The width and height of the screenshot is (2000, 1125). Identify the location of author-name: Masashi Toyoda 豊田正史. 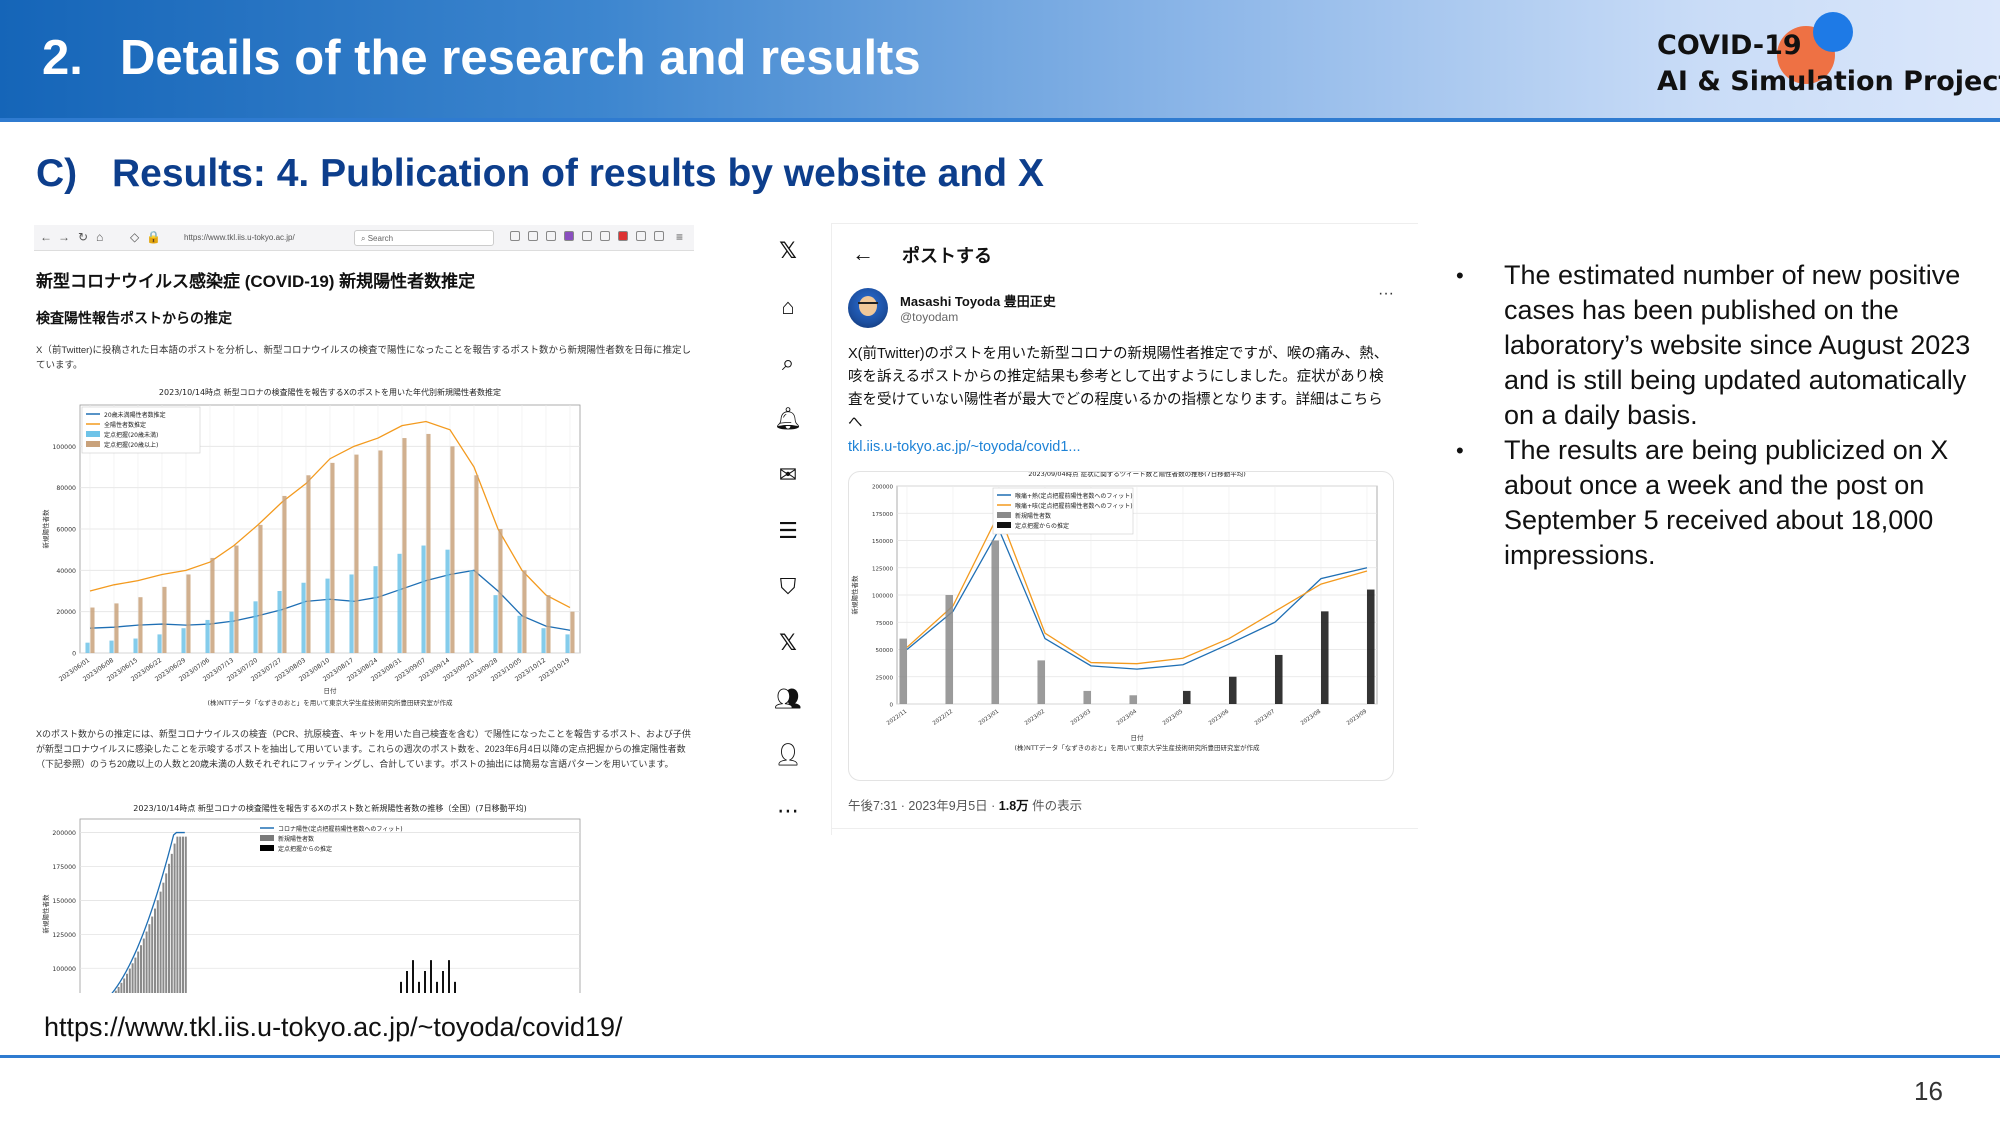
(978, 301).